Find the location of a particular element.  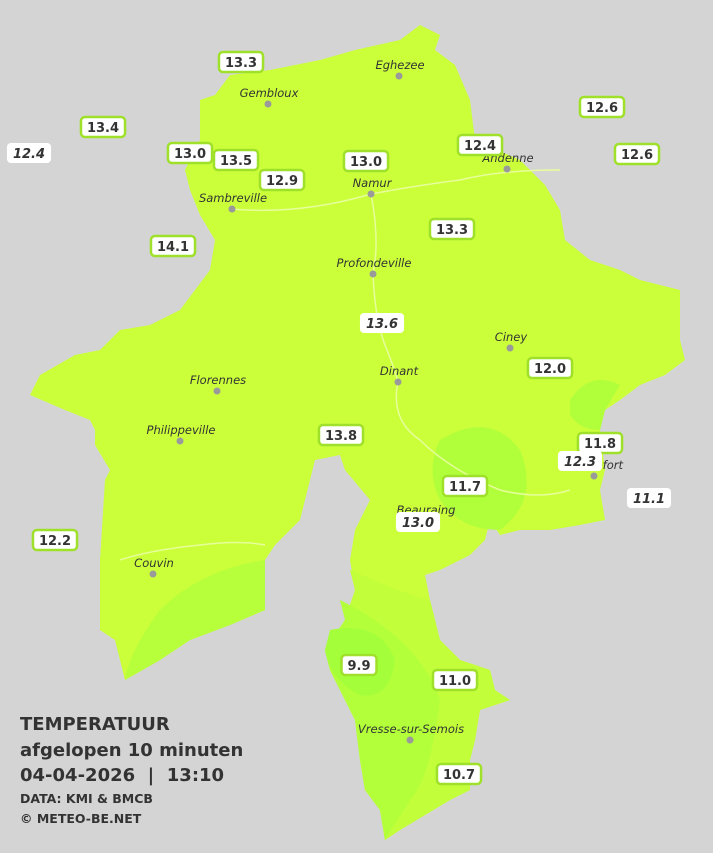

city-label: Ciney is located at coordinates (511, 337).